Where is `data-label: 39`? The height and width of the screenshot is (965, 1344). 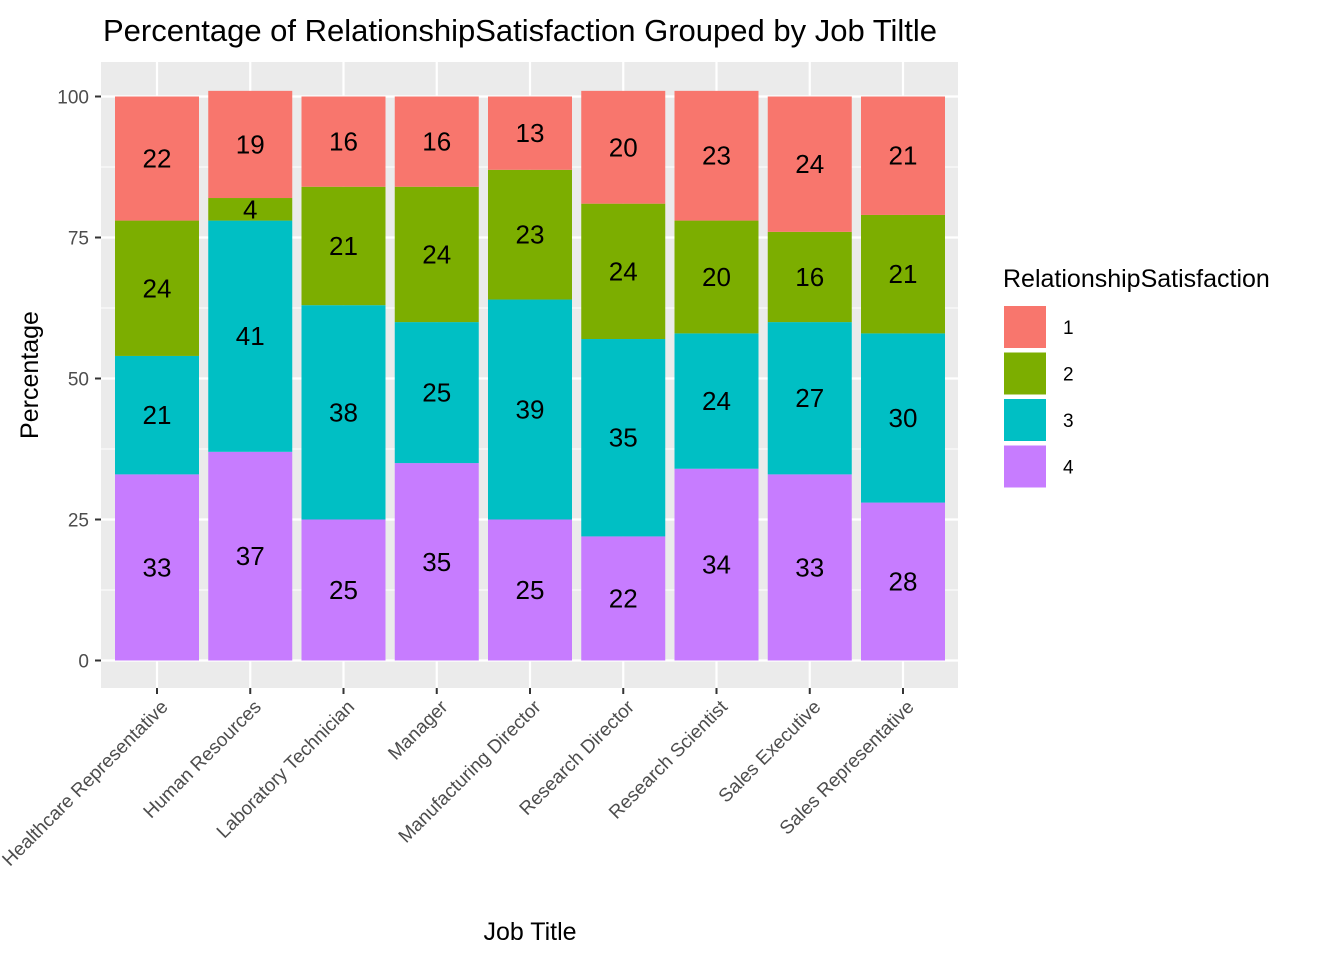 data-label: 39 is located at coordinates (530, 410).